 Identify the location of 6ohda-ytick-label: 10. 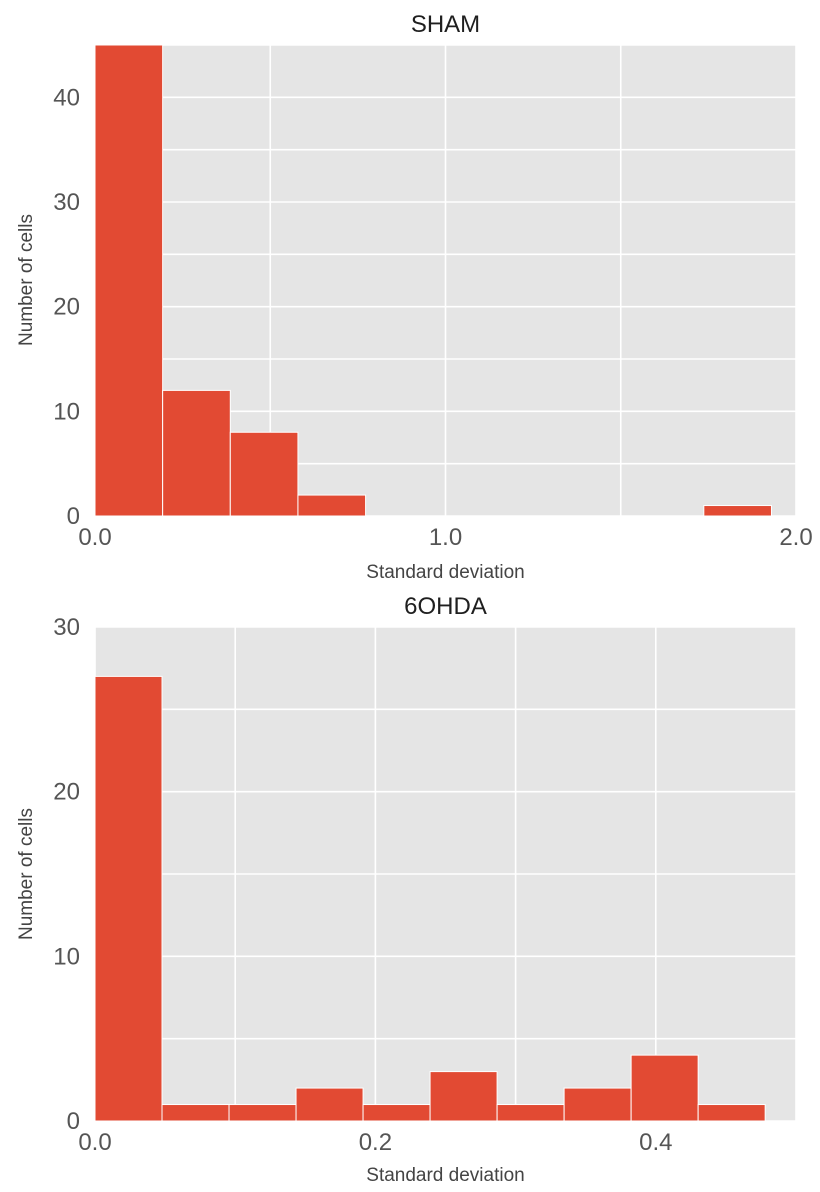
(66, 956).